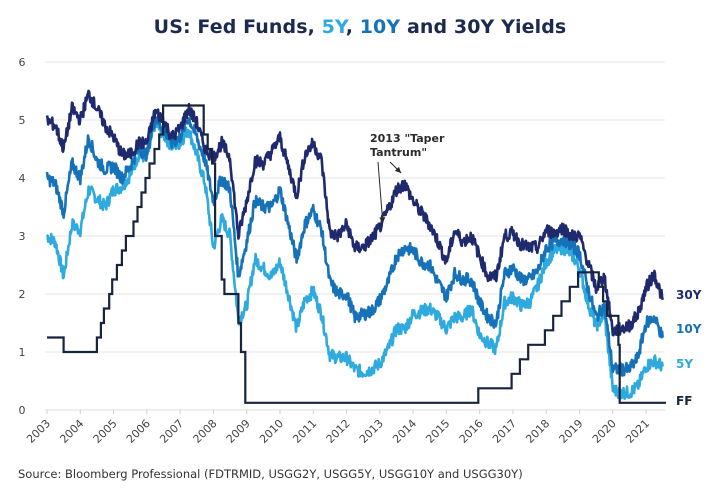 The image size is (720, 500). What do you see at coordinates (404, 431) in the screenshot?
I see `x-tick-label: 2014` at bounding box center [404, 431].